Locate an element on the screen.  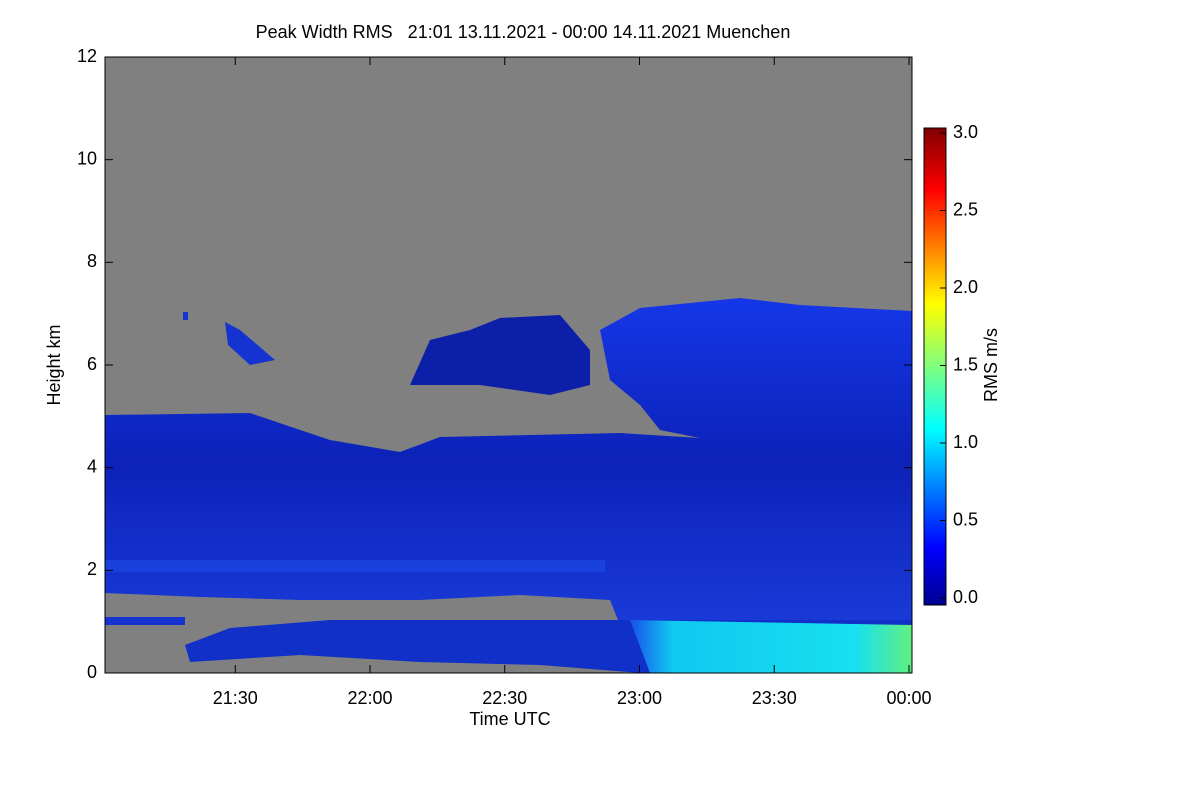
colorbar-tick-label: 2.0 is located at coordinates (965, 287).